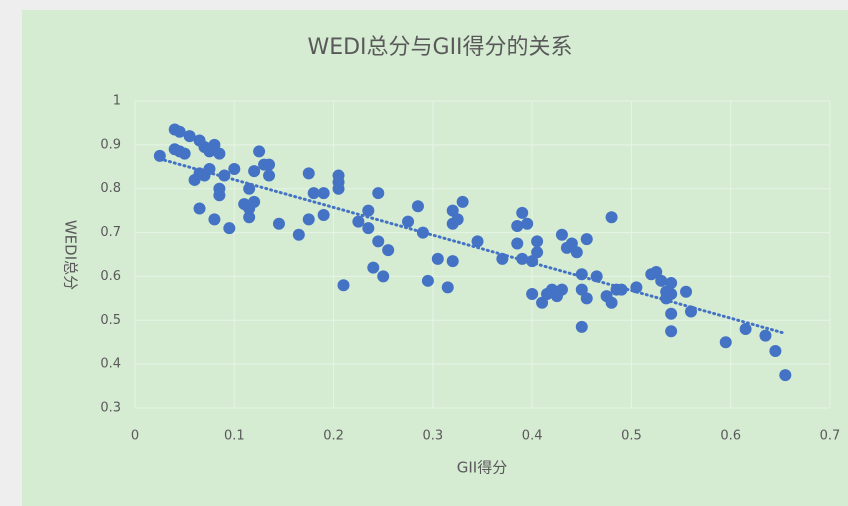 The height and width of the screenshot is (506, 848). I want to click on y-tick-label: 0.4, so click(110, 364).